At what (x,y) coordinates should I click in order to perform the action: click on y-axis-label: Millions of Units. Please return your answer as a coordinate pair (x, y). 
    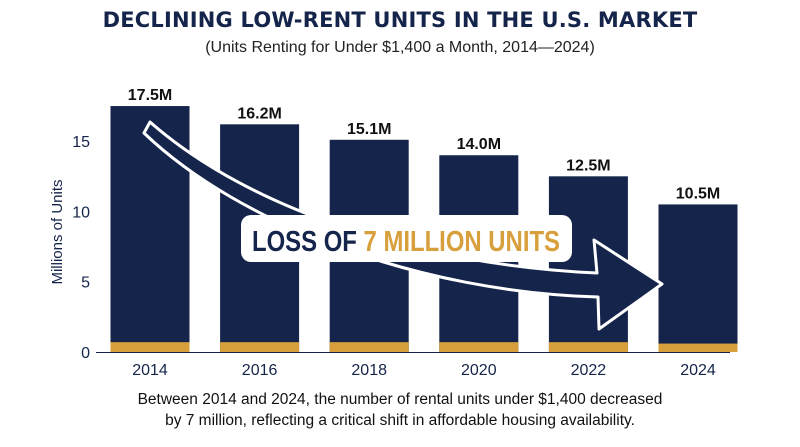
    Looking at the image, I should click on (57, 231).